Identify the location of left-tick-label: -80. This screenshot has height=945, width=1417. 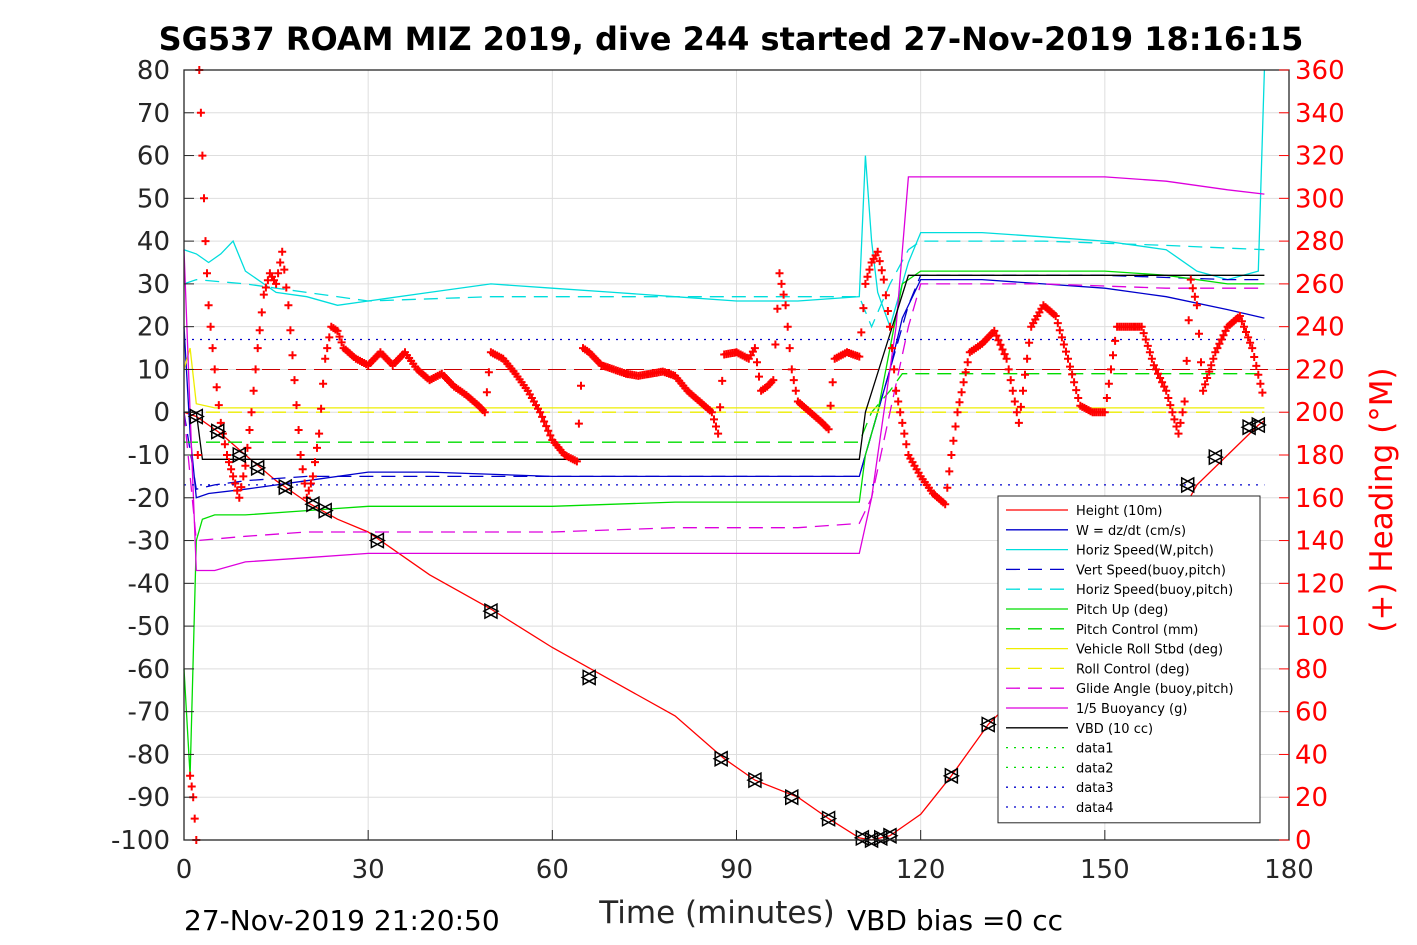
(149, 755).